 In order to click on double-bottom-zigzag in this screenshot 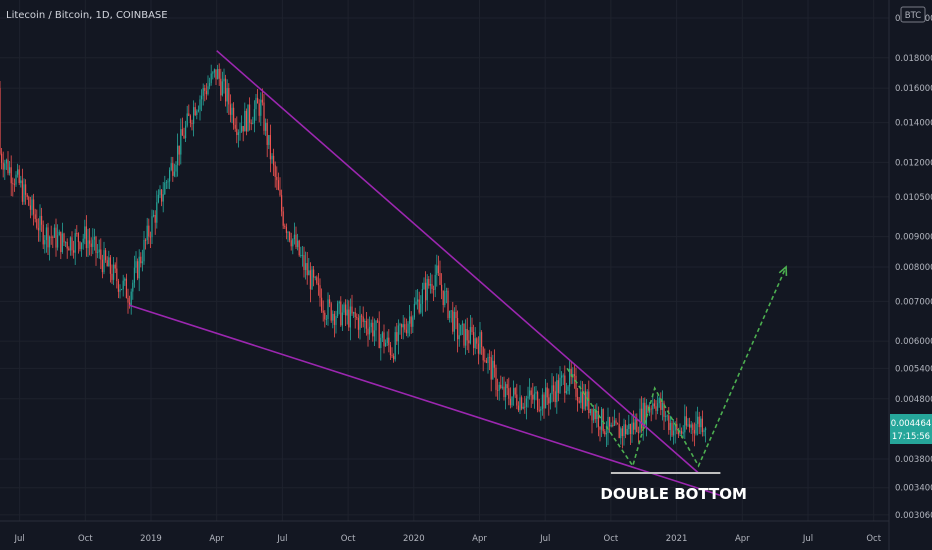, I will do `click(676, 367)`.